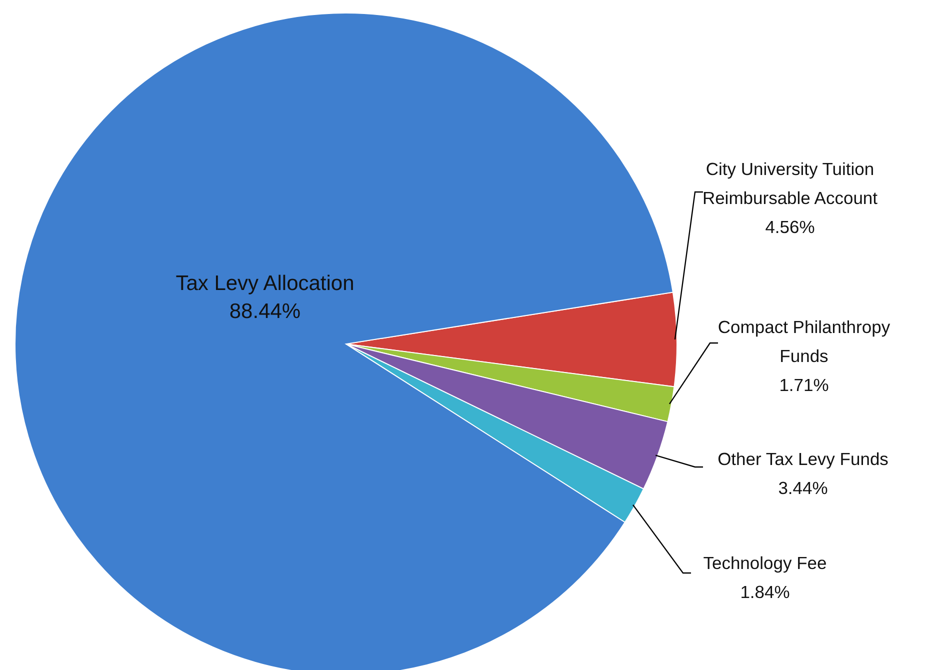  Describe the element at coordinates (804, 385) in the screenshot. I see `data-label: 1.71%` at that location.